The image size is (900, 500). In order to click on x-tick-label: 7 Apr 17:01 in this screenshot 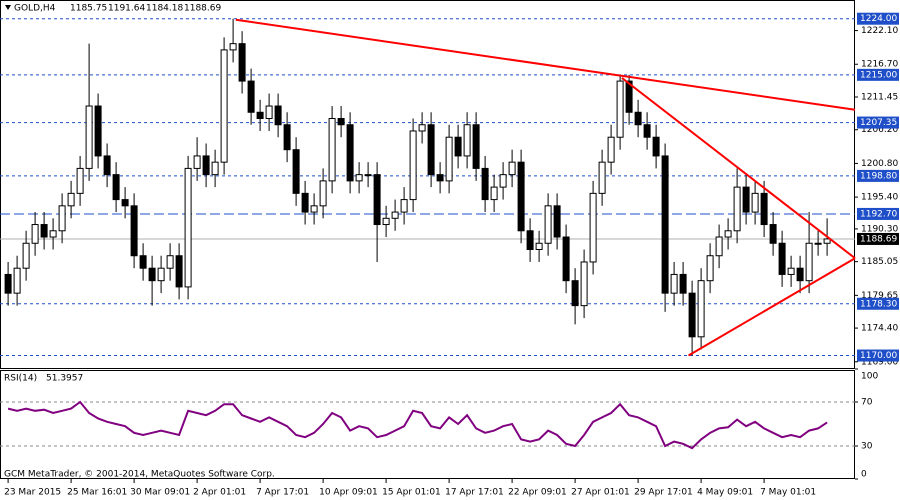, I will do `click(282, 493)`.